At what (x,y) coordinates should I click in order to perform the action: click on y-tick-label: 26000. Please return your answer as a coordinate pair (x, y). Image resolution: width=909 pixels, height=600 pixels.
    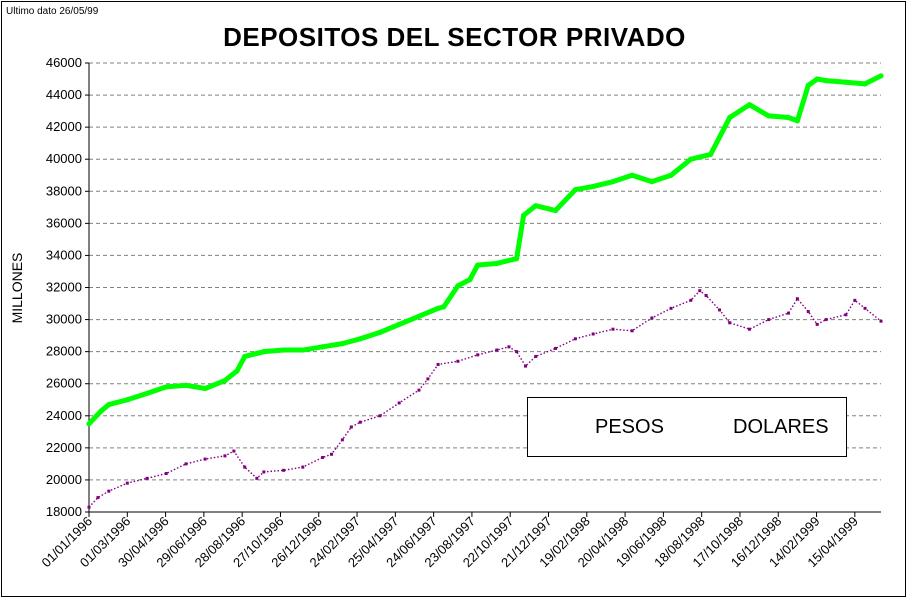
    Looking at the image, I should click on (64, 383).